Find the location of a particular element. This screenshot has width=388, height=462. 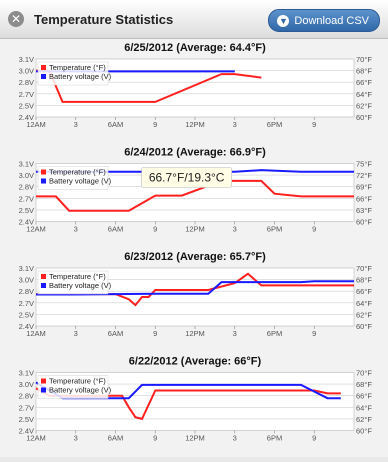

window-title: Temperature Statistics is located at coordinates (104, 19).